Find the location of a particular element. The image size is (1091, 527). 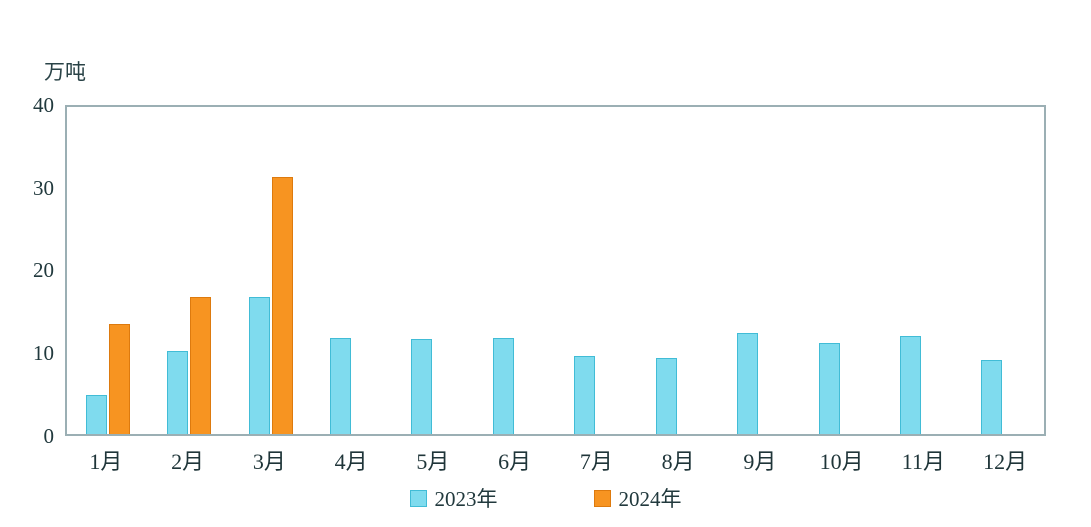

x-tick-label: 4月 is located at coordinates (351, 461).